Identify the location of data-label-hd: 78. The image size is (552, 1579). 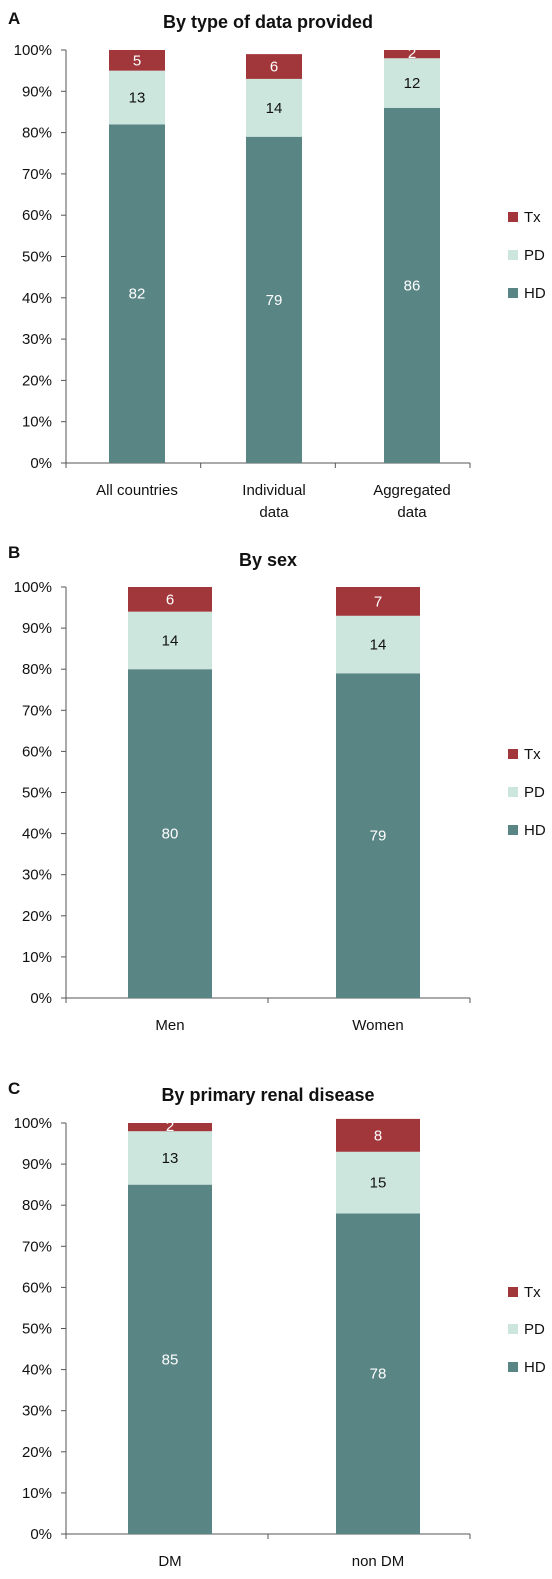
(378, 1374).